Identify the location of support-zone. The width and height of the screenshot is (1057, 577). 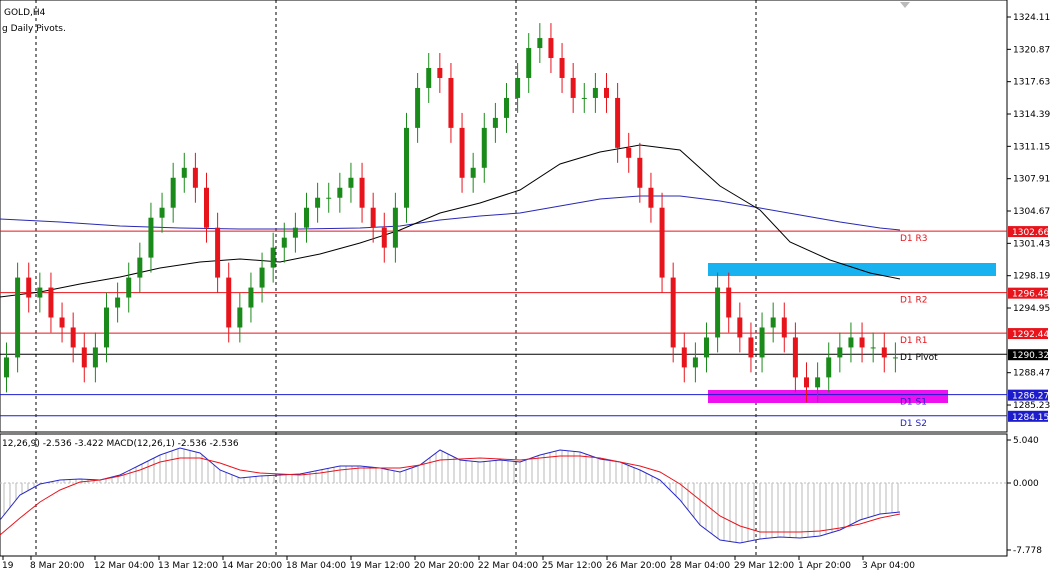
(828, 396).